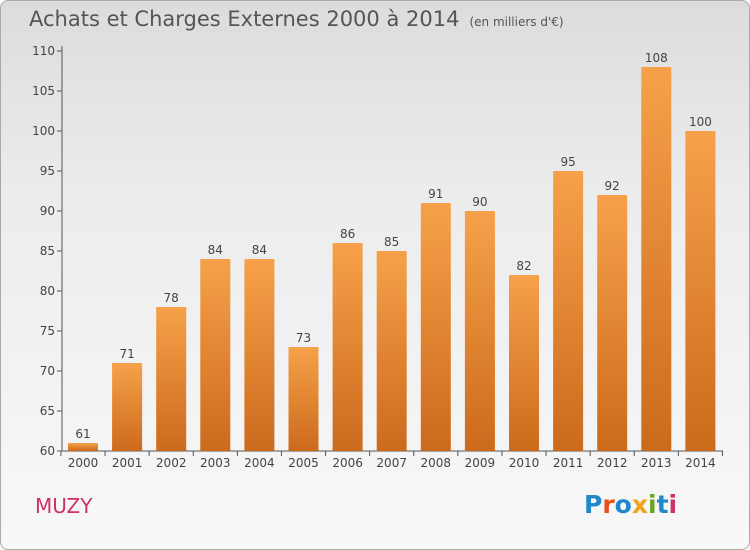 The image size is (750, 550). I want to click on y-tick-label: 60, so click(47, 451).